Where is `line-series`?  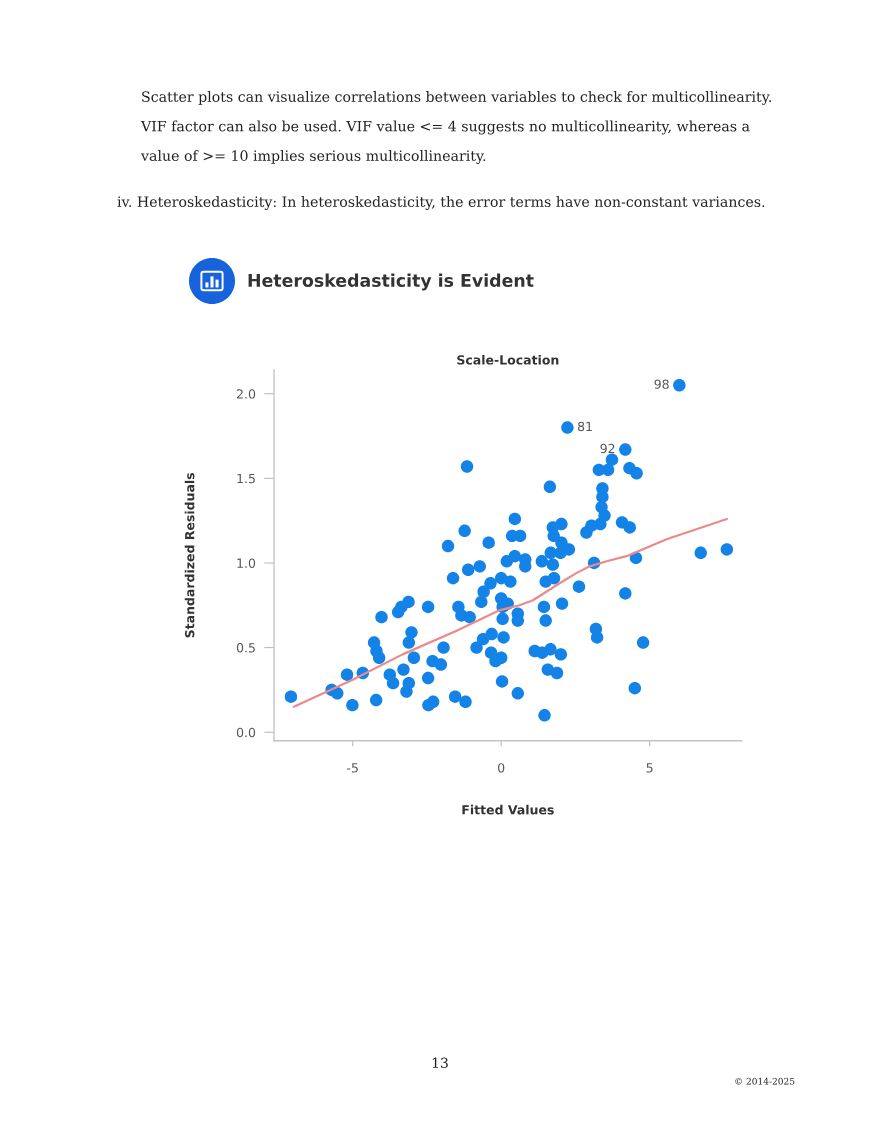 line-series is located at coordinates (510, 612).